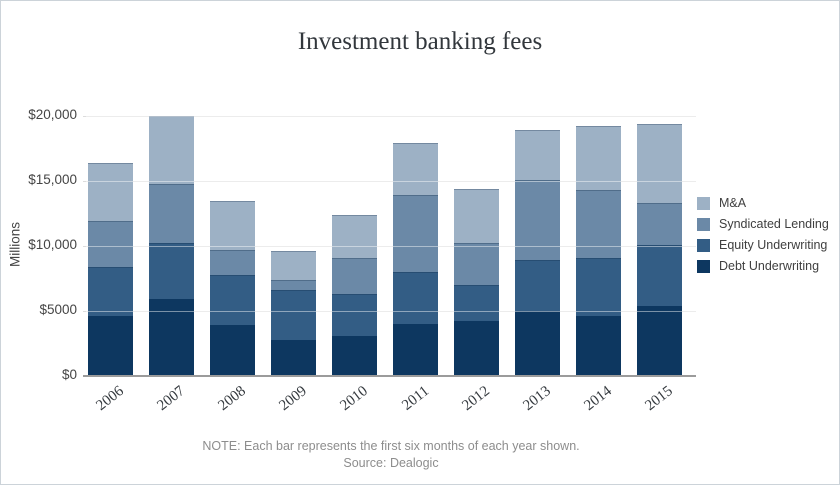 Image resolution: width=840 pixels, height=485 pixels. Describe the element at coordinates (476, 264) in the screenshot. I see `bar-segment-2012-syndicated-lending` at that location.